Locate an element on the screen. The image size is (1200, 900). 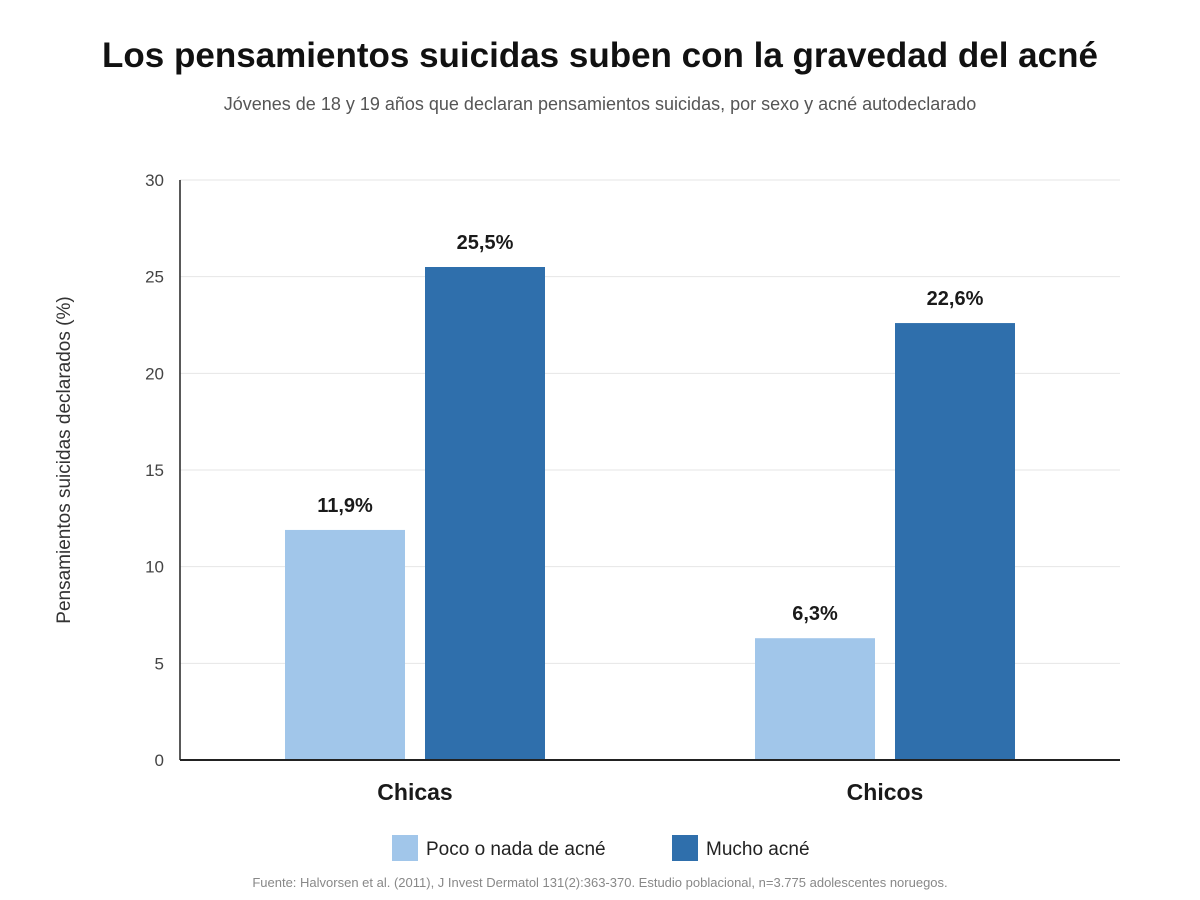
x-category-label: Chicas is located at coordinates (414, 792).